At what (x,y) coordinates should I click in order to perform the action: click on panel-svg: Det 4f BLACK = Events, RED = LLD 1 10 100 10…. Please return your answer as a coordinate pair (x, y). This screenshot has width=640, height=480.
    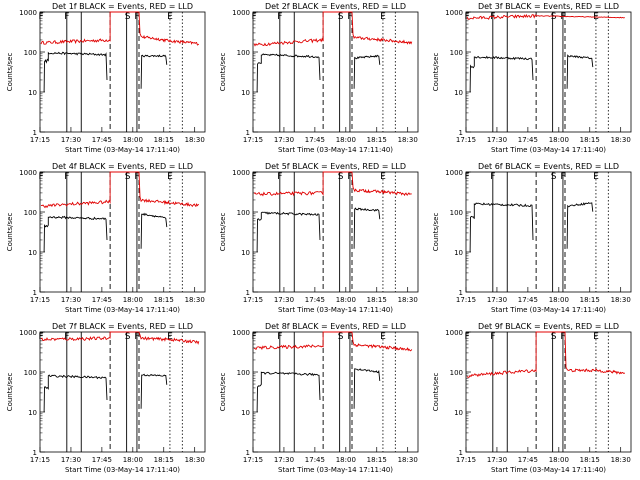
    Looking at the image, I should click on (106, 238).